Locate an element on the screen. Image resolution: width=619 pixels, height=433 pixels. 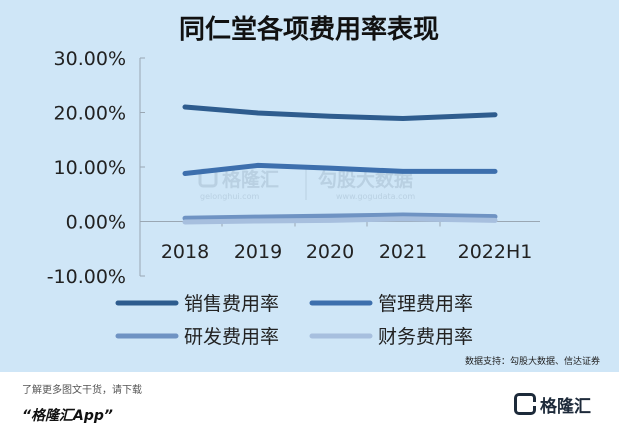
legend-label: 销售费用率 is located at coordinates (231, 304).